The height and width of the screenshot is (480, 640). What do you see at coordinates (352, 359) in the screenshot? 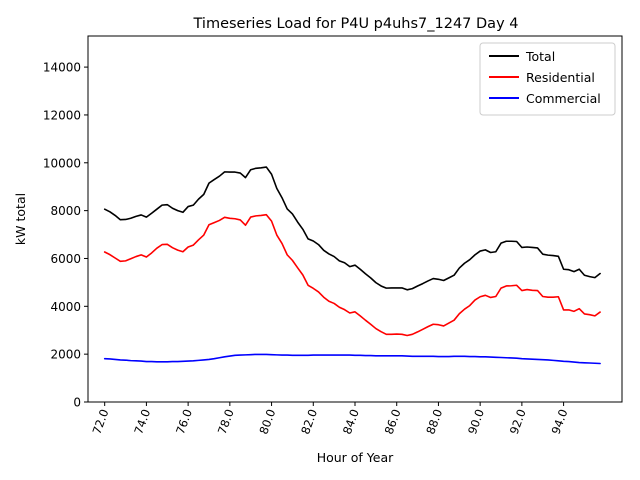
I see `series-line-commercial` at bounding box center [352, 359].